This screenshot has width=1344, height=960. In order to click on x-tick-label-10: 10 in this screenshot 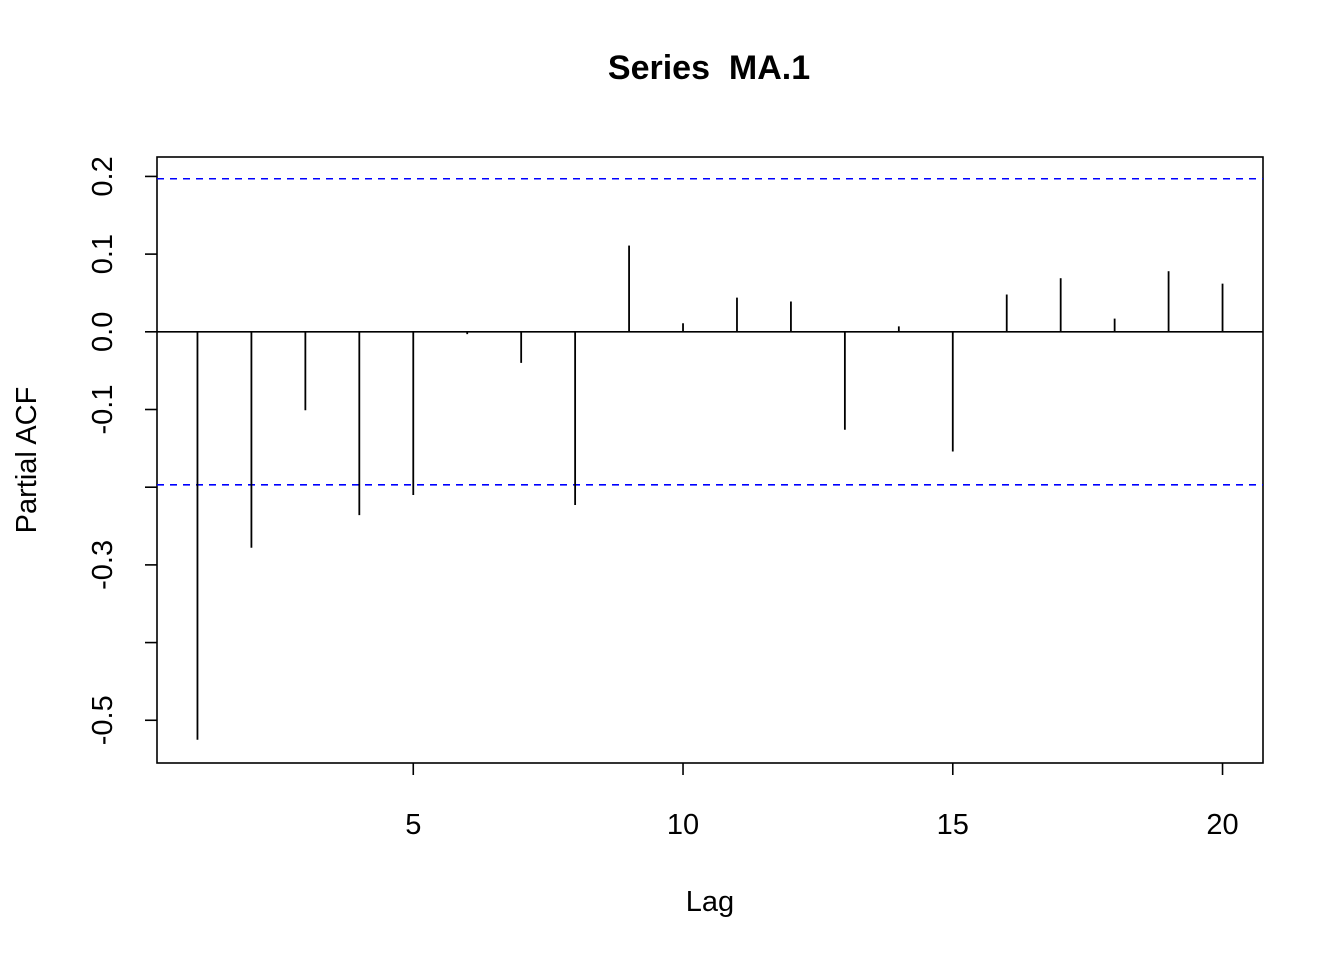, I will do `click(683, 825)`.